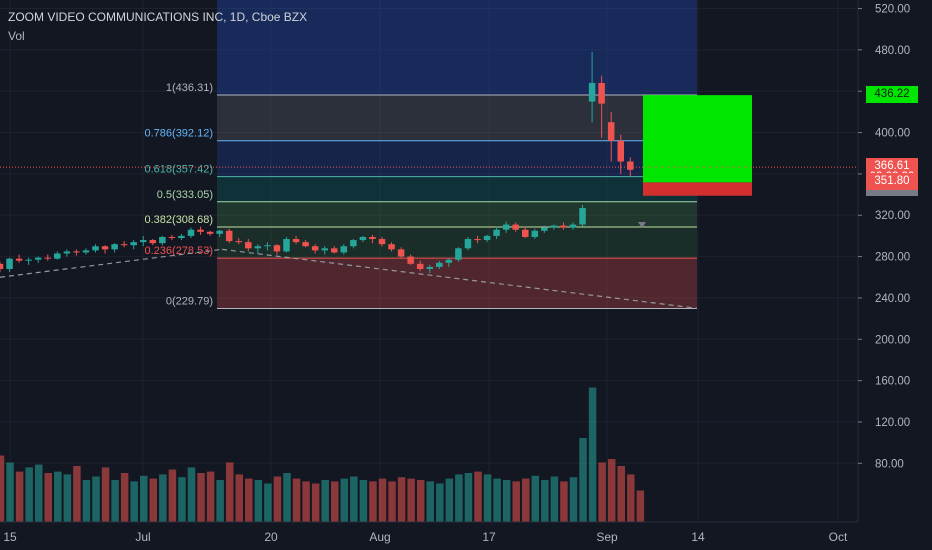 The height and width of the screenshot is (550, 932). Describe the element at coordinates (892, 340) in the screenshot. I see `y-tick-label: 200.00` at that location.